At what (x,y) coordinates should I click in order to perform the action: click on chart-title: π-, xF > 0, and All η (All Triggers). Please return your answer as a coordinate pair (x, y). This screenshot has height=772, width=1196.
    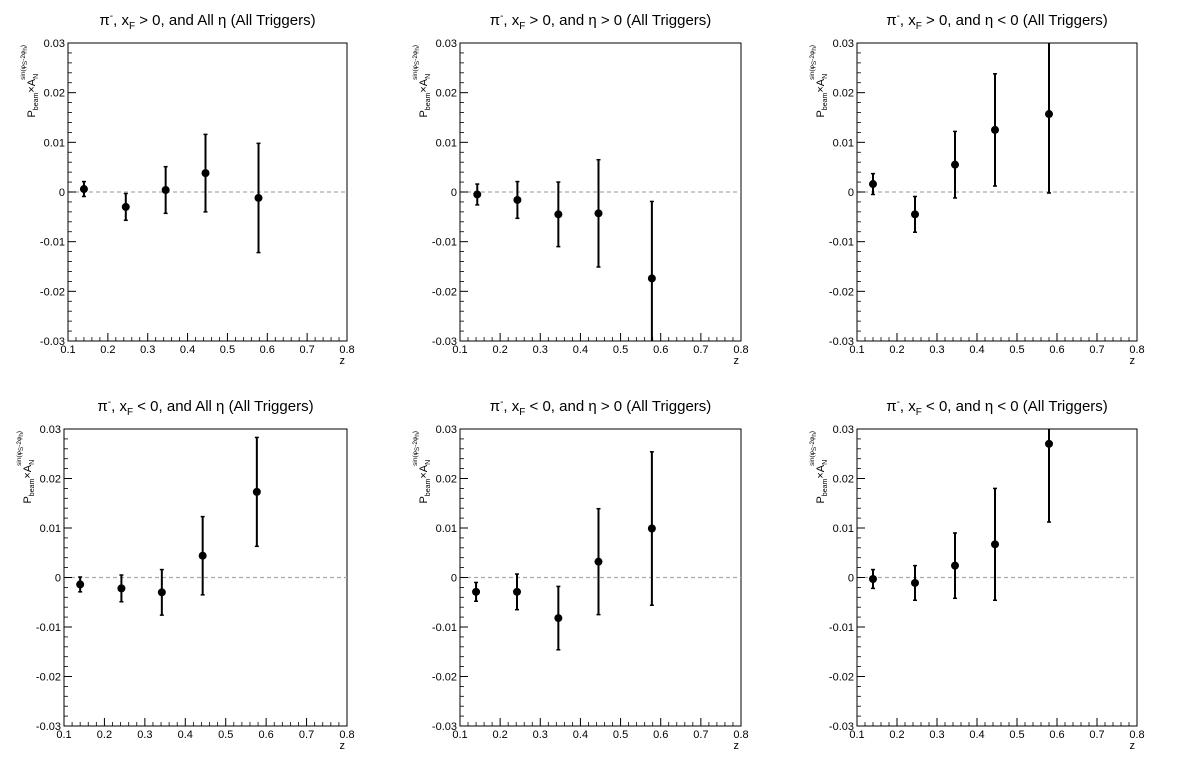
    Looking at the image, I should click on (207, 21).